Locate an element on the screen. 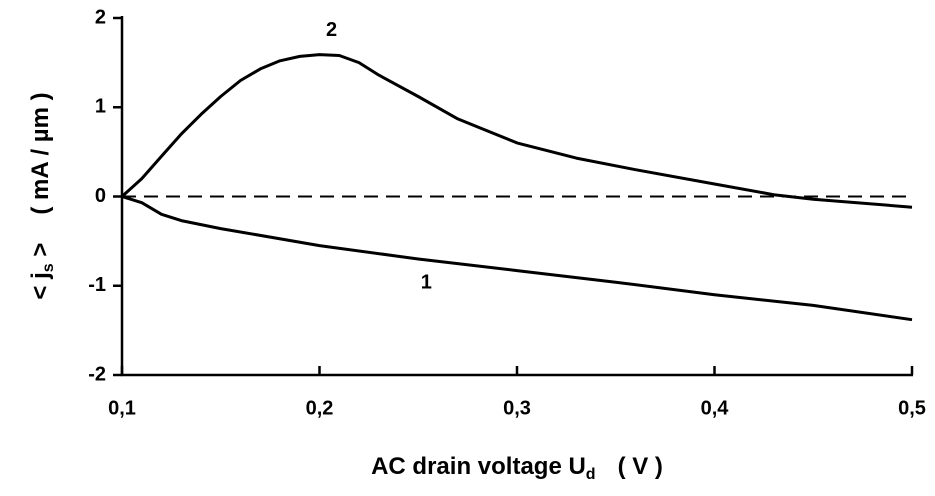  x-title-text: AC drain voltage U is located at coordinates (478, 466).